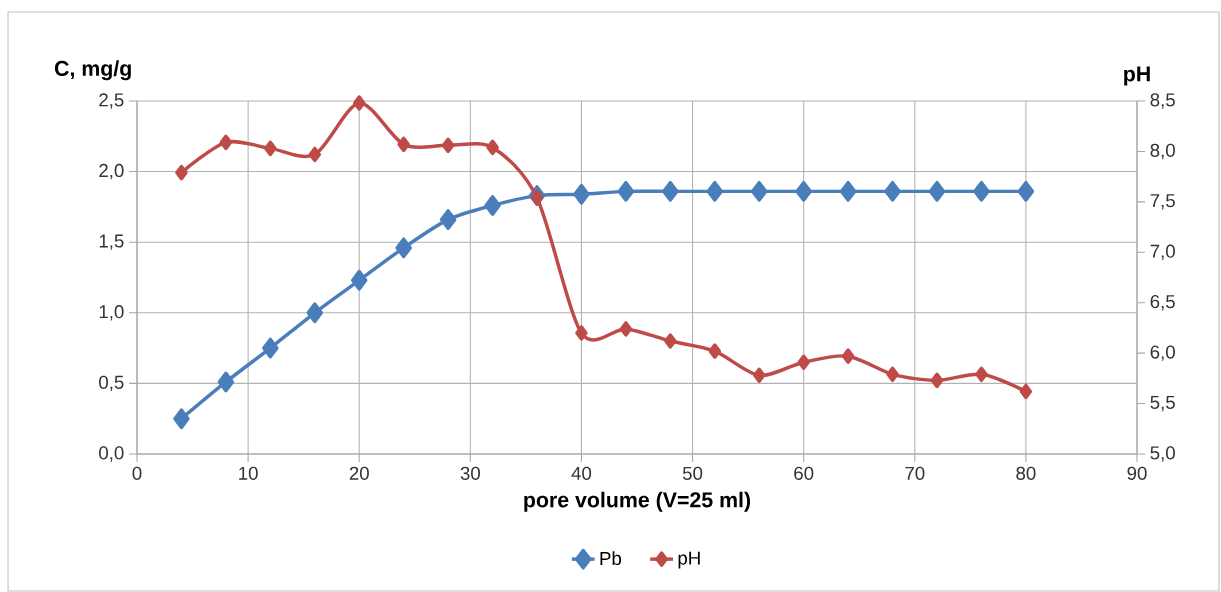 The height and width of the screenshot is (592, 1221). What do you see at coordinates (689, 560) in the screenshot?
I see `legend-label: pH` at bounding box center [689, 560].